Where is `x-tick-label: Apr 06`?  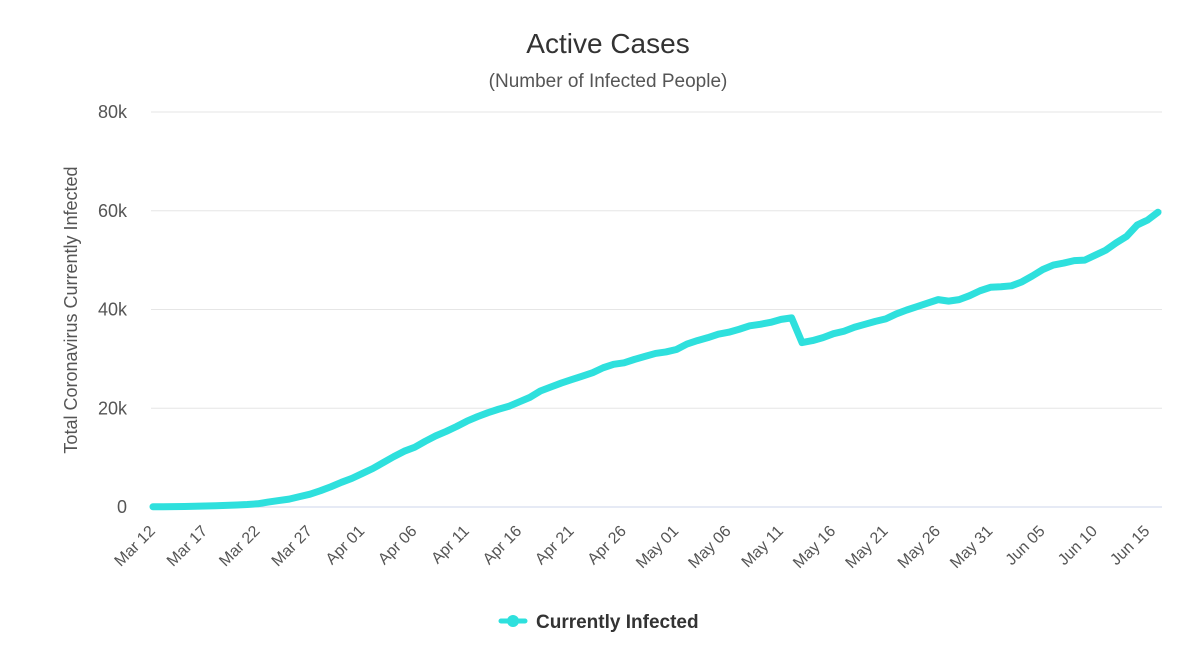 x-tick-label: Apr 06 is located at coordinates (397, 545).